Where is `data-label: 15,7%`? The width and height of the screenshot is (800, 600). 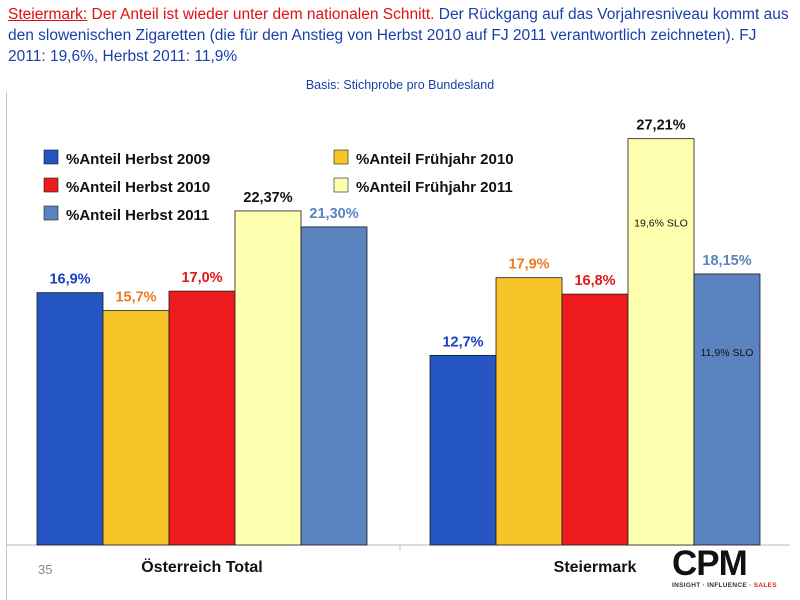
data-label: 15,7% is located at coordinates (135, 298).